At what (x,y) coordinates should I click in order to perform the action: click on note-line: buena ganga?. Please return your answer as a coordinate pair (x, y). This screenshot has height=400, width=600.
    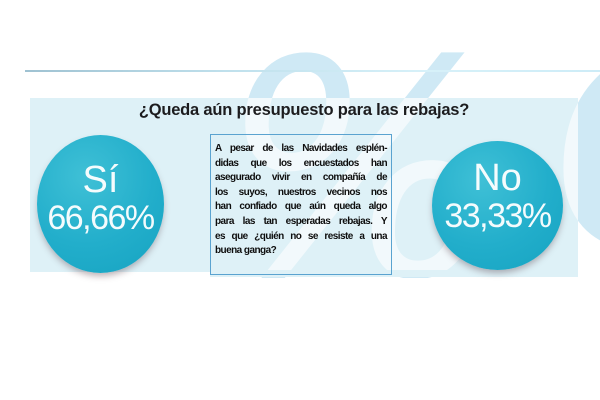
    Looking at the image, I should click on (246, 251).